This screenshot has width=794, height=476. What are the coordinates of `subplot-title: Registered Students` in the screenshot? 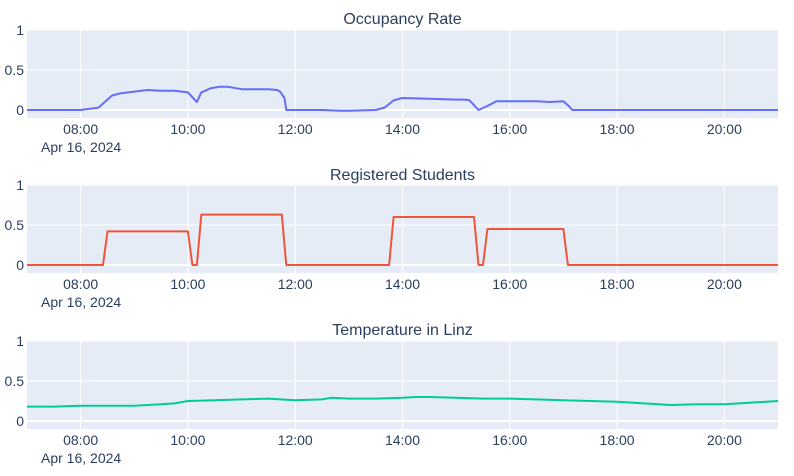 It's located at (402, 175).